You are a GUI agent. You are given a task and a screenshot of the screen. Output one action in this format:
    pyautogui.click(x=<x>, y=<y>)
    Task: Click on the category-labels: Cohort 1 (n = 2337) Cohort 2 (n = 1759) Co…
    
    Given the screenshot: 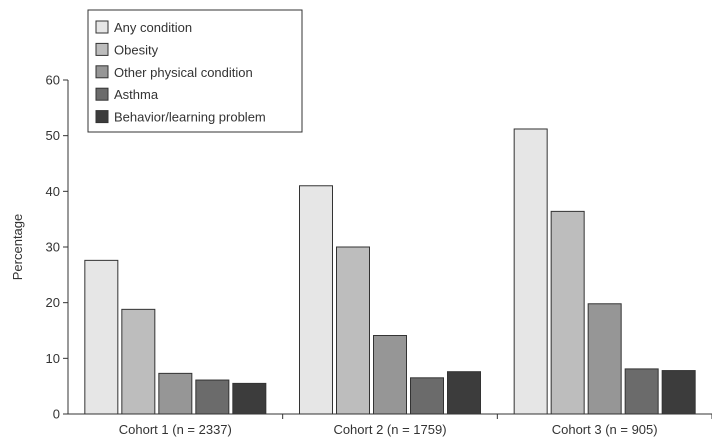 What is the action you would take?
    pyautogui.click(x=415, y=425)
    